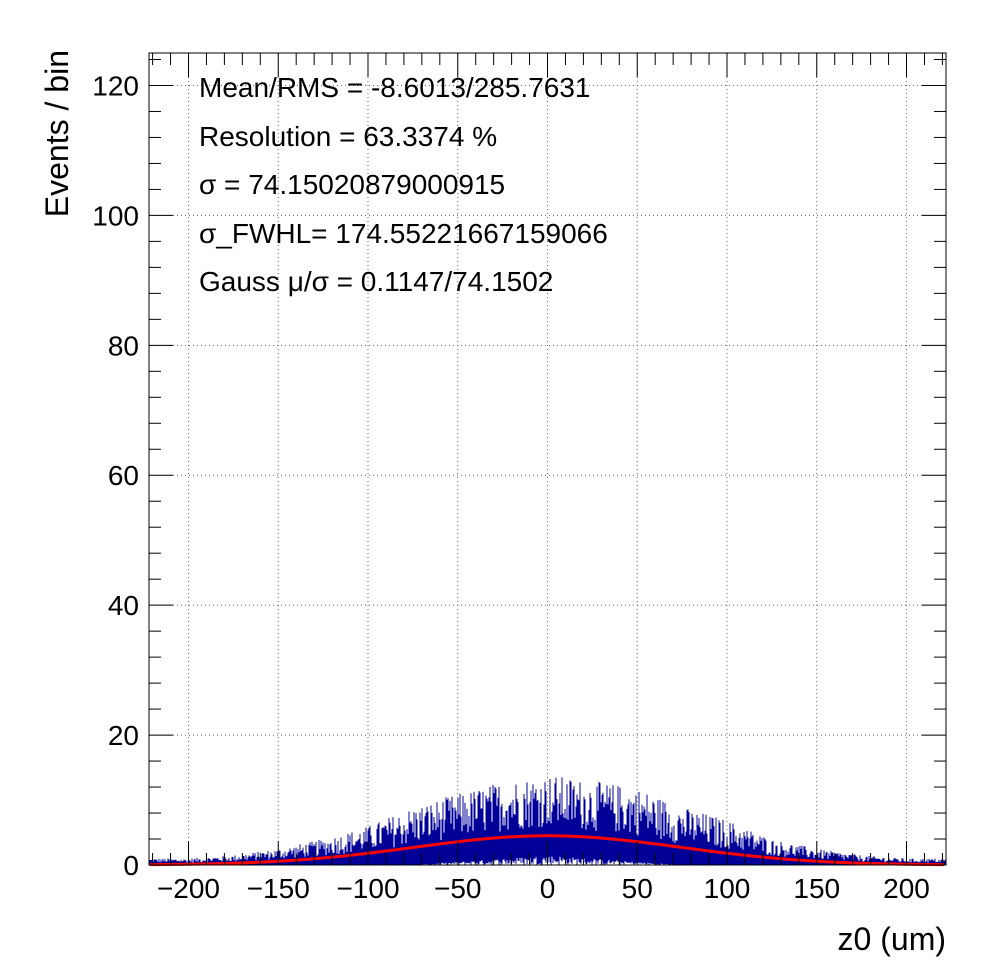 The height and width of the screenshot is (972, 996). Describe the element at coordinates (57, 133) in the screenshot. I see `y-axis-title: Events / bin` at that location.